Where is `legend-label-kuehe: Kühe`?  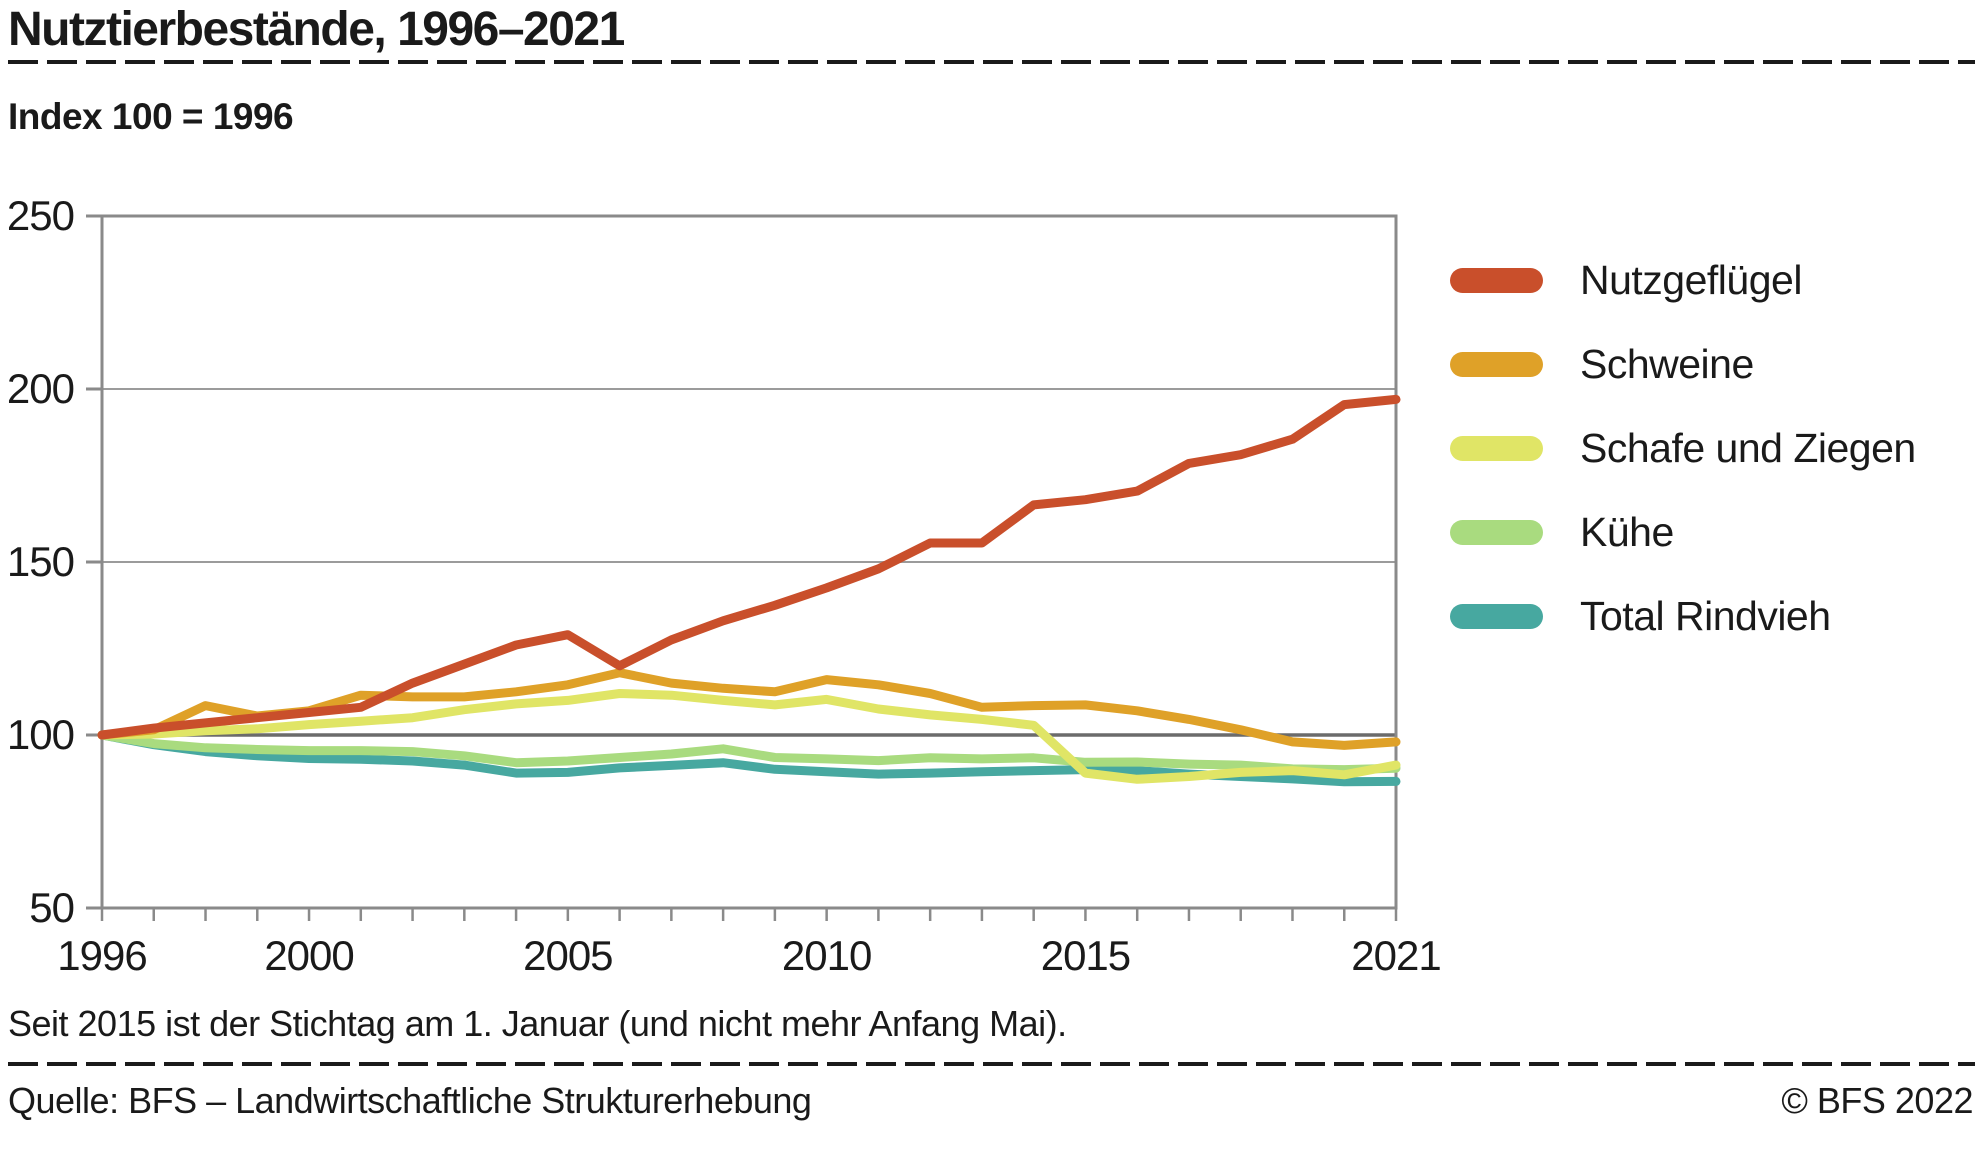 legend-label-kuehe: Kühe is located at coordinates (1627, 532).